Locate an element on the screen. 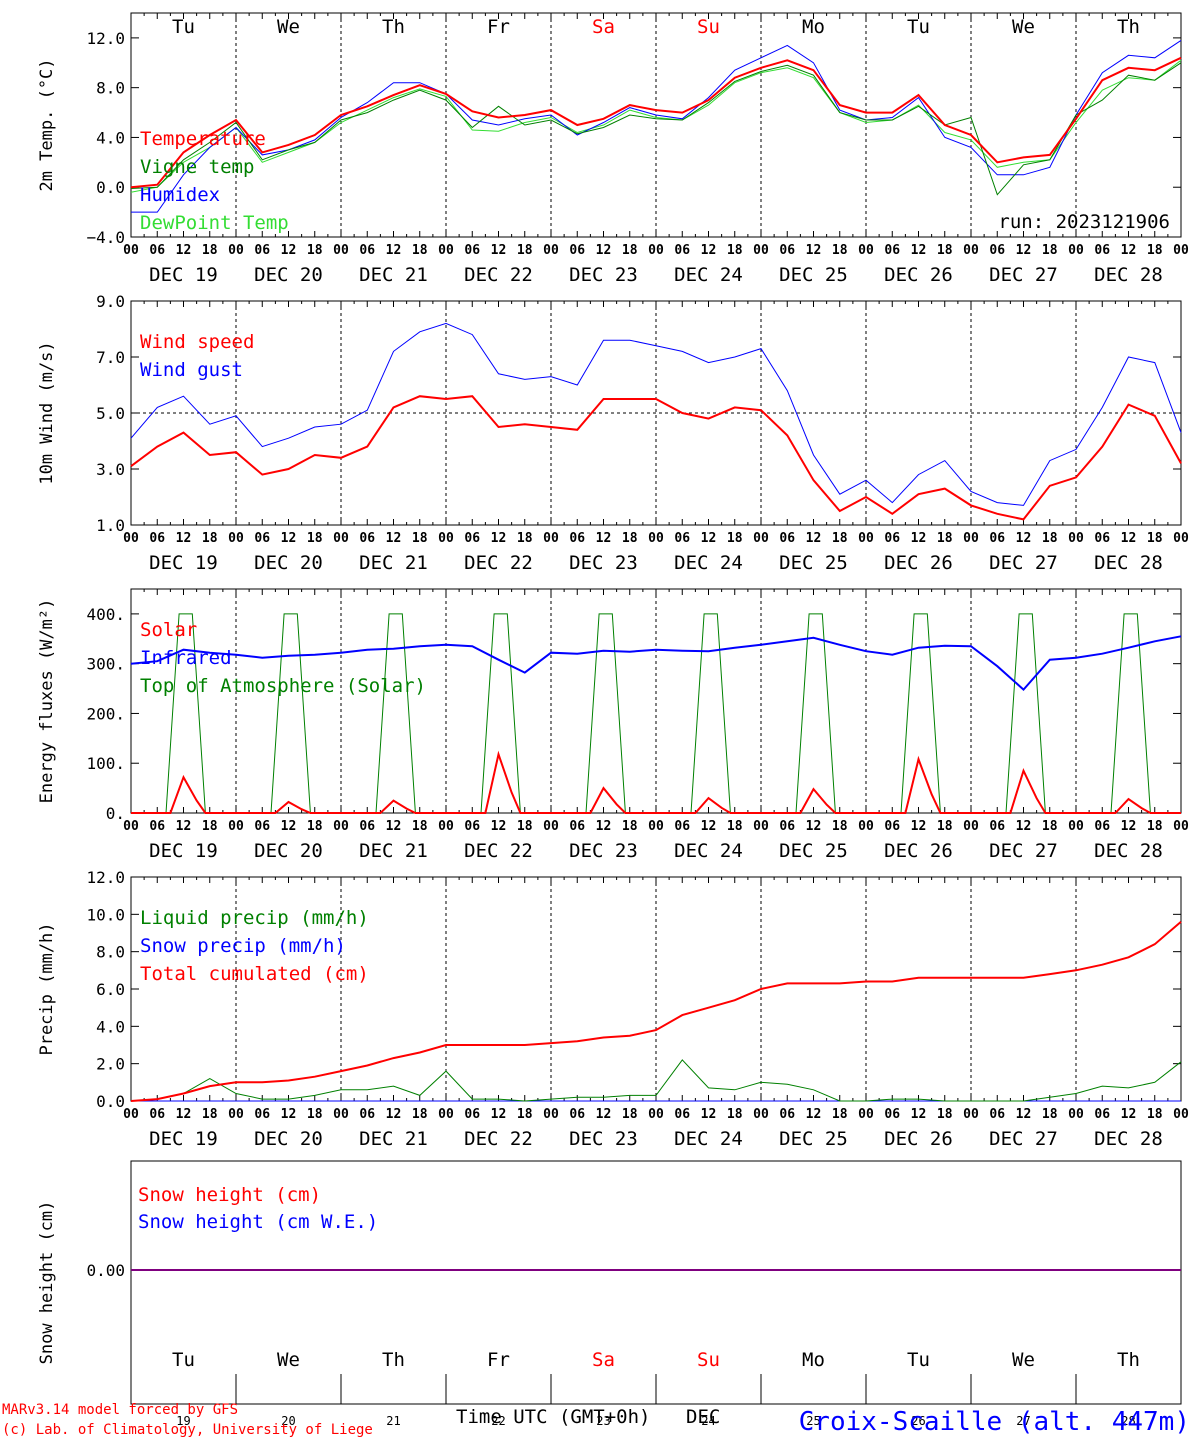  x-axis-unit: DEC is located at coordinates (703, 1417).